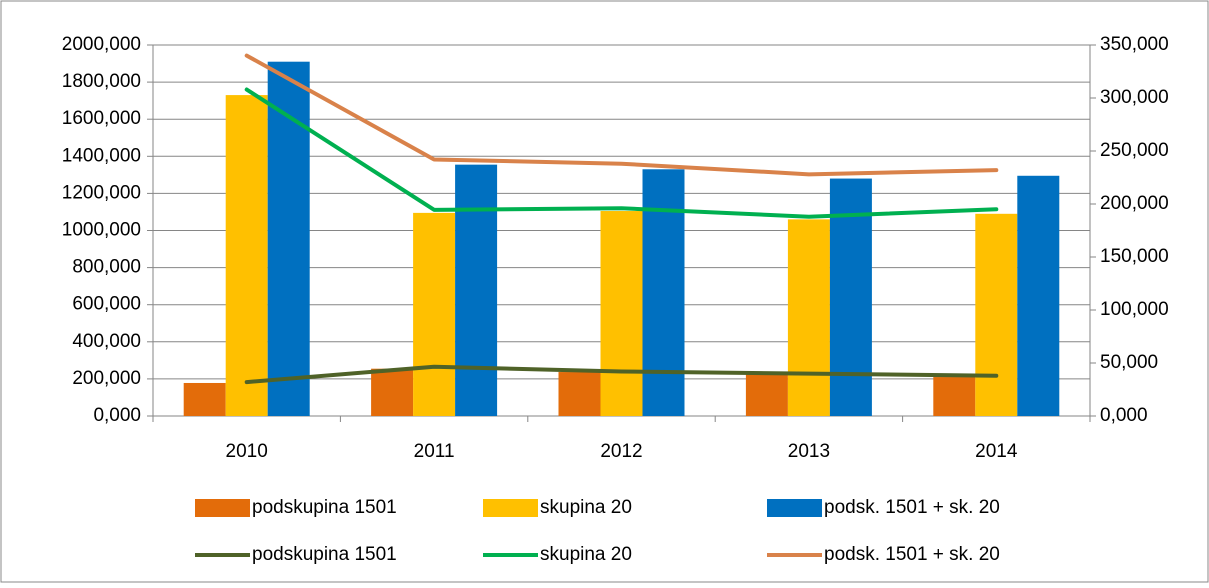 The width and height of the screenshot is (1209, 588). Describe the element at coordinates (1134, 309) in the screenshot. I see `y2-tick-label: 100,000` at that location.